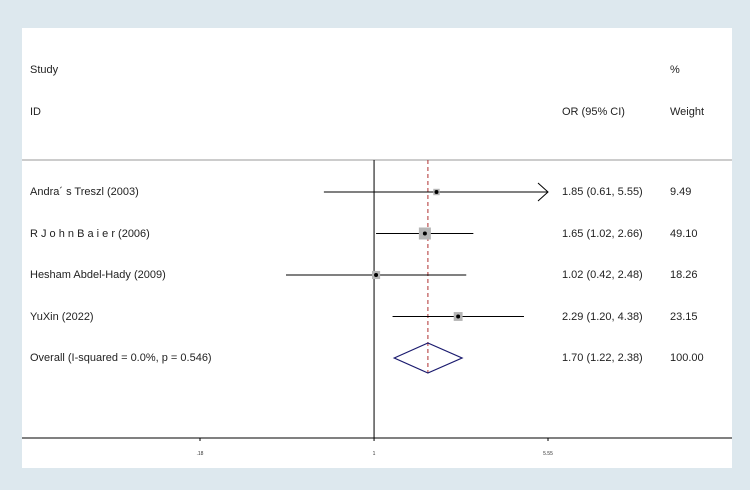 This screenshot has width=750, height=490. Describe the element at coordinates (687, 112) in the screenshot. I see `weight-column-header: Weight` at that location.